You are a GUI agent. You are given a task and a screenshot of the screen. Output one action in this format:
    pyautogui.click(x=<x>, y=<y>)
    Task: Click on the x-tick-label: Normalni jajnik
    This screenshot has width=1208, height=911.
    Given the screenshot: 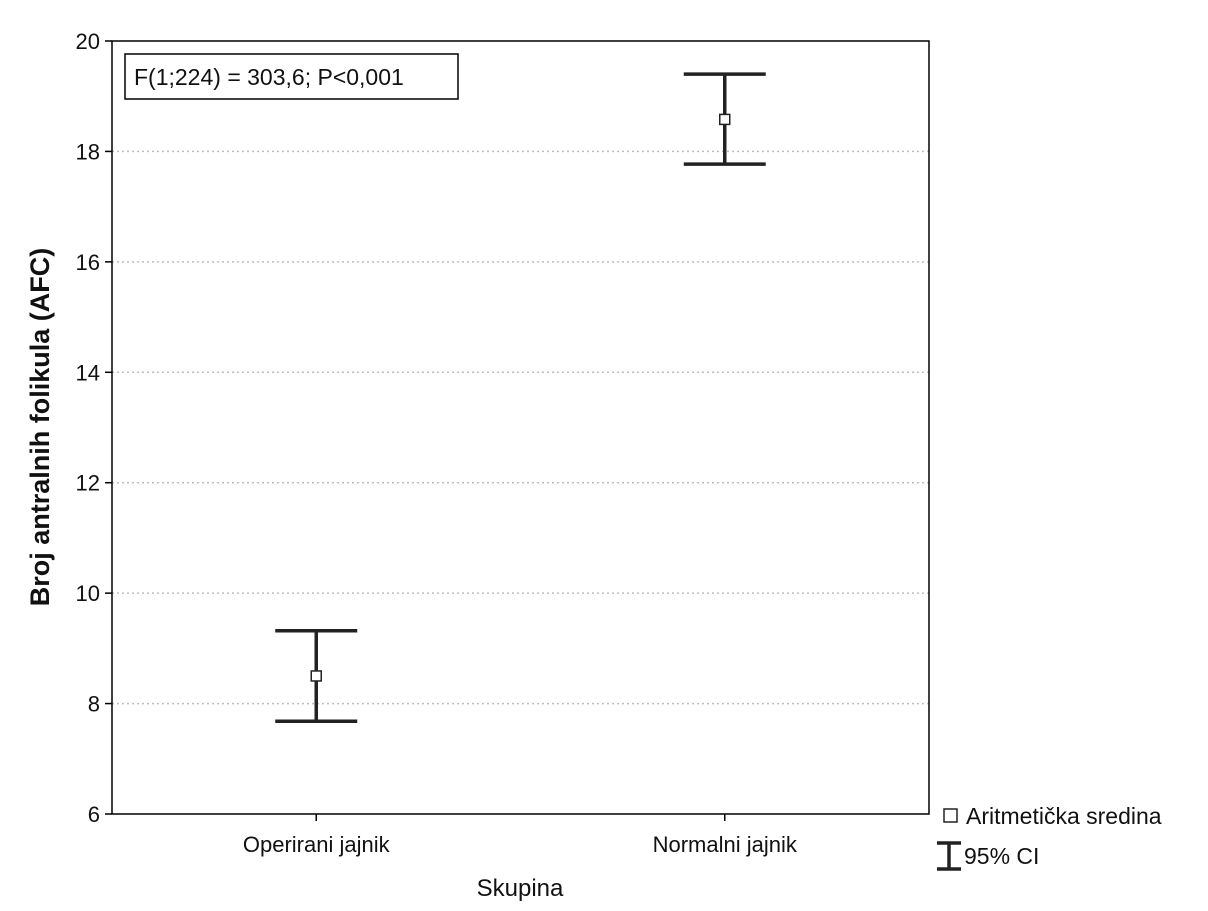 What is the action you would take?
    pyautogui.click(x=725, y=844)
    